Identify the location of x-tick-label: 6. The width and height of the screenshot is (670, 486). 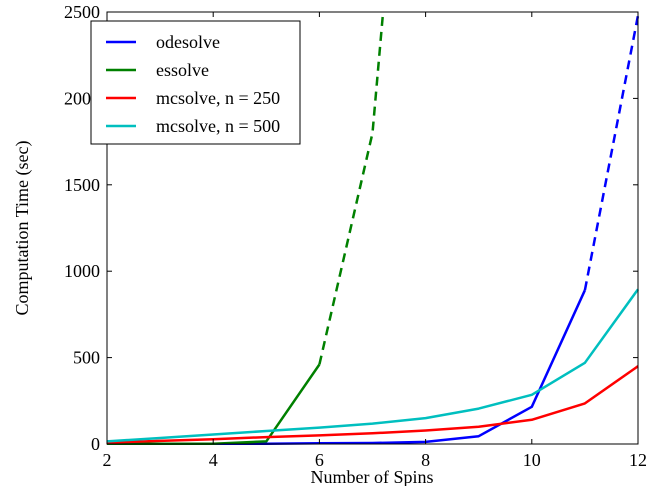
(319, 460).